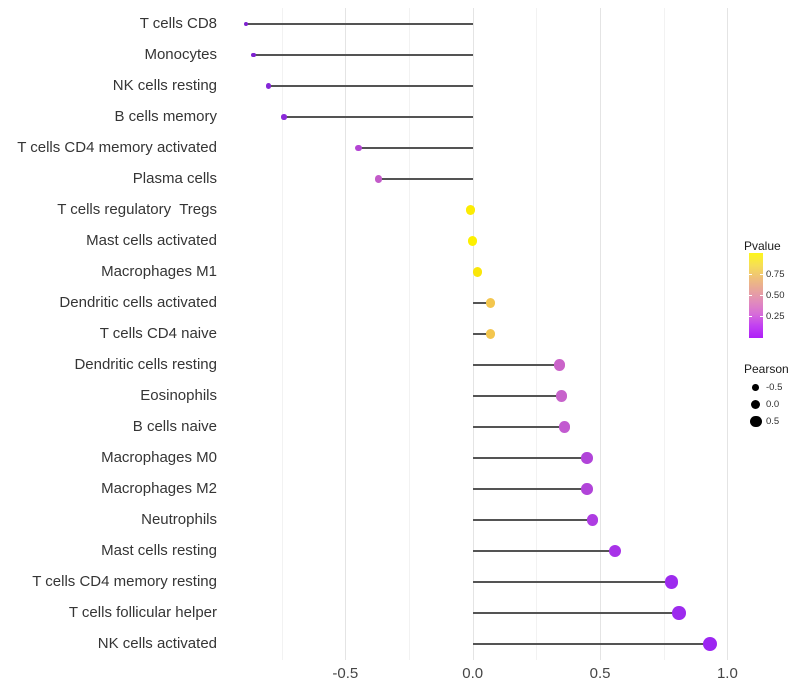  I want to click on pvalue-tick-label: 0.50, so click(775, 295).